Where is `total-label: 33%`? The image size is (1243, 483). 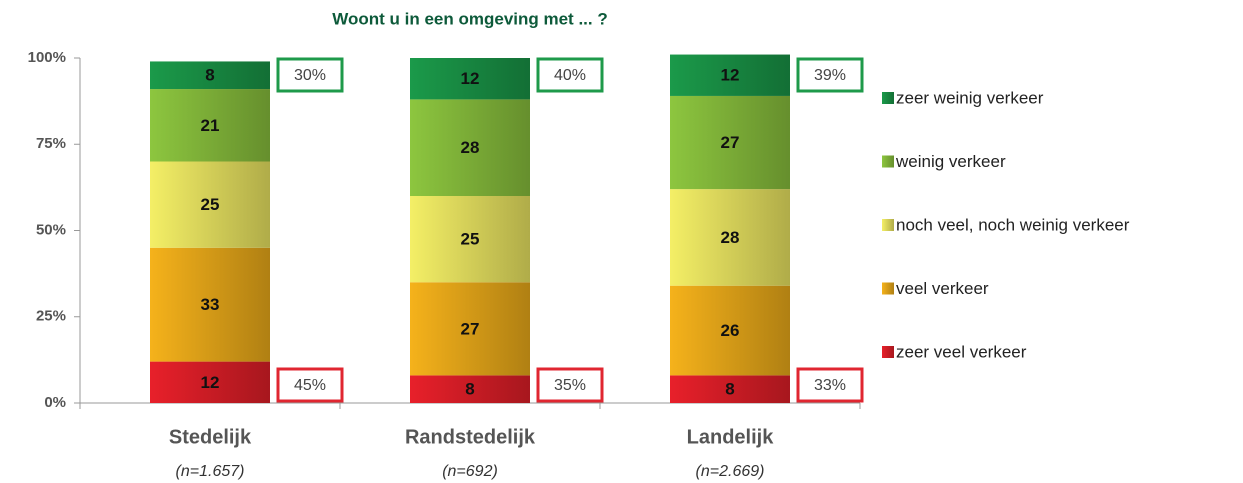
total-label: 33% is located at coordinates (830, 385).